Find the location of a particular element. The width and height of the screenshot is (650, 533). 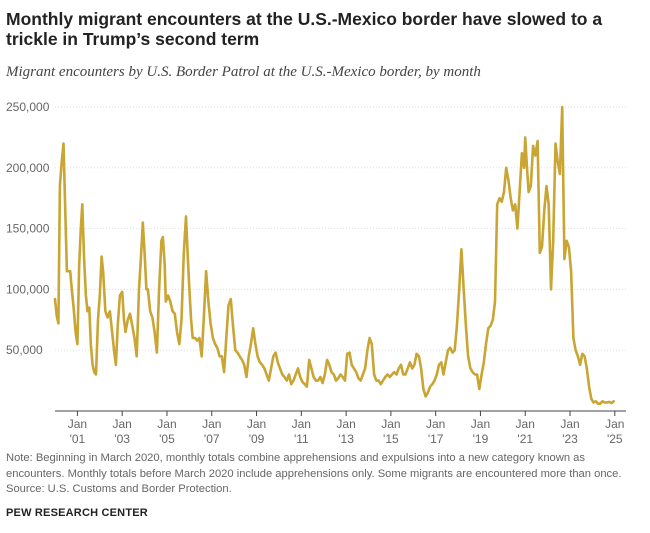

x-tick-label-year: '21 is located at coordinates (525, 439).